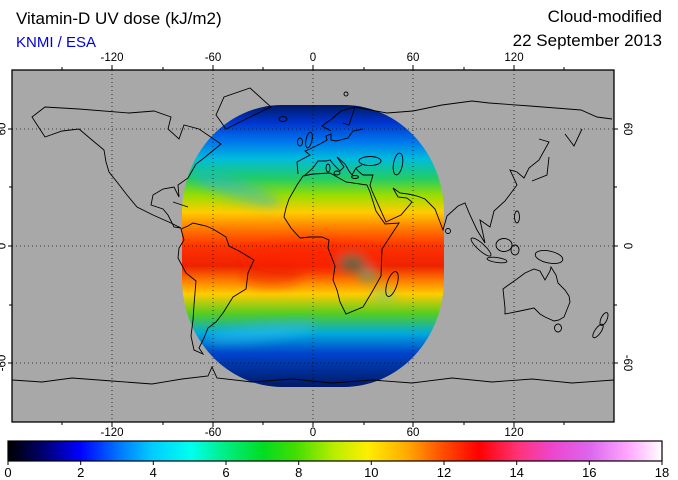 Image resolution: width=678 pixels, height=480 pixels. I want to click on coast-borneo, so click(504, 245).